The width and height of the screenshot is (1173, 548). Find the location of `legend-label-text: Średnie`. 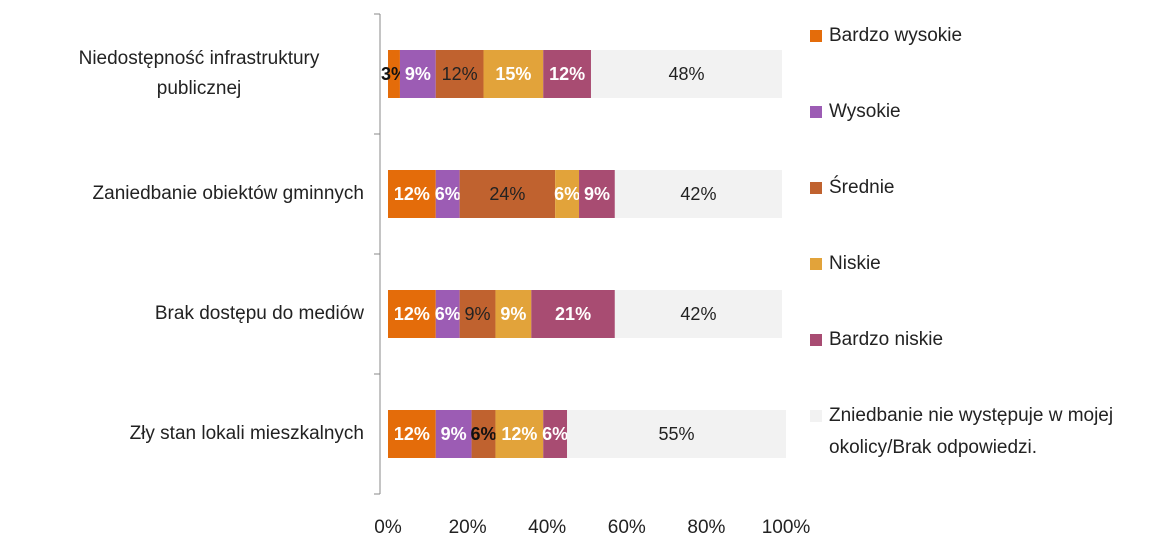

legend-label-text: Średnie is located at coordinates (862, 187).